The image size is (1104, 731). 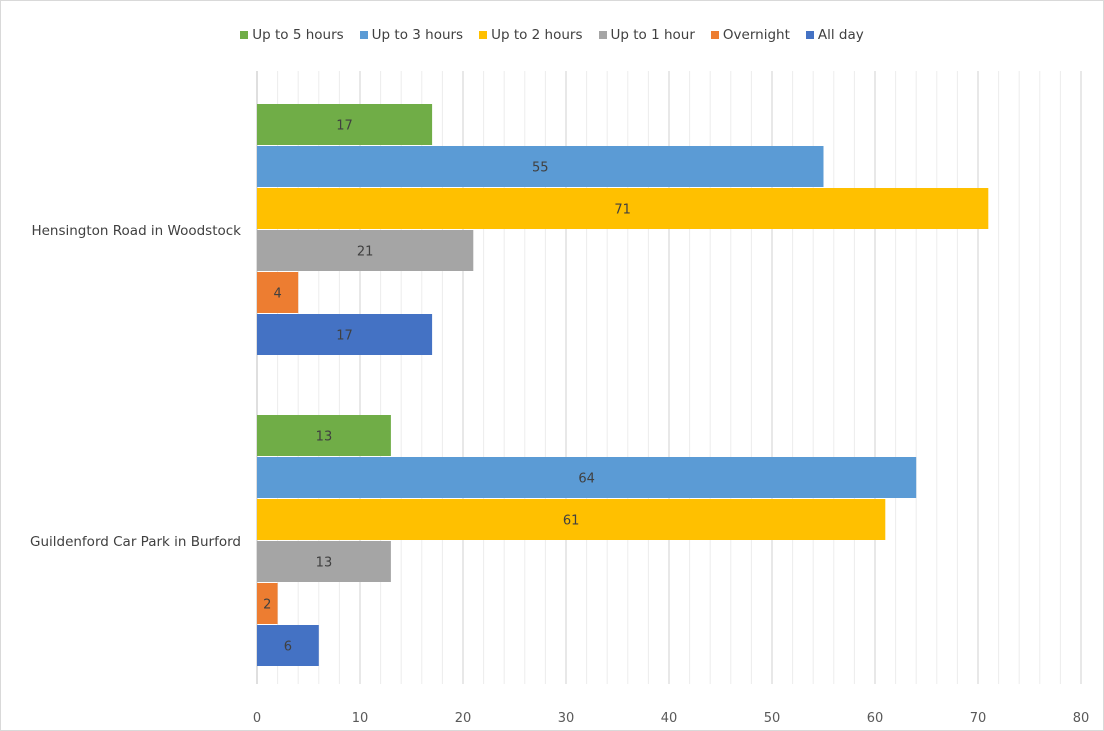 What do you see at coordinates (463, 718) in the screenshot?
I see `x-tick-label: 20` at bounding box center [463, 718].